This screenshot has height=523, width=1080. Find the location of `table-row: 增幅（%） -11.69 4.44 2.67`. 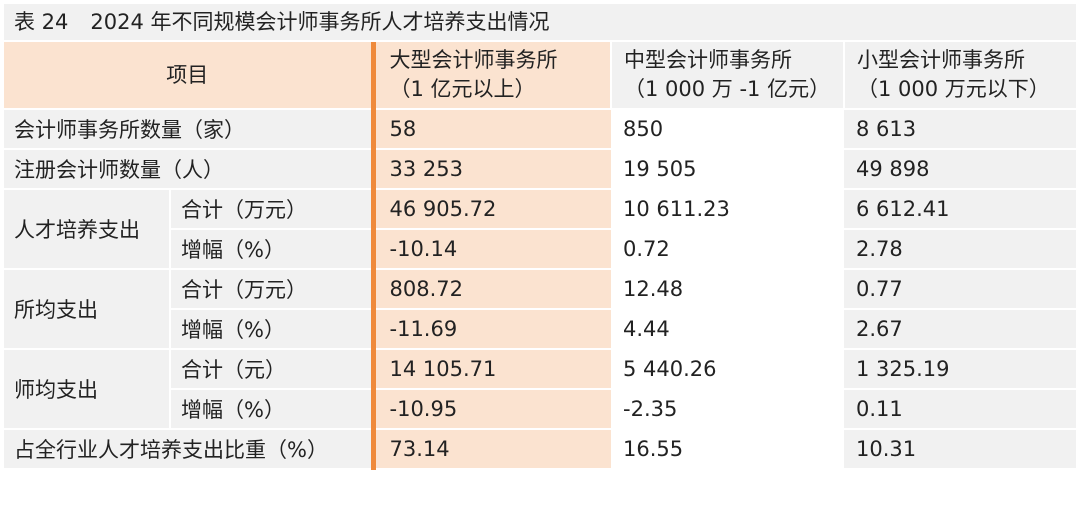

table-row: 增幅（%） -11.69 4.44 2.67 is located at coordinates (540, 329).